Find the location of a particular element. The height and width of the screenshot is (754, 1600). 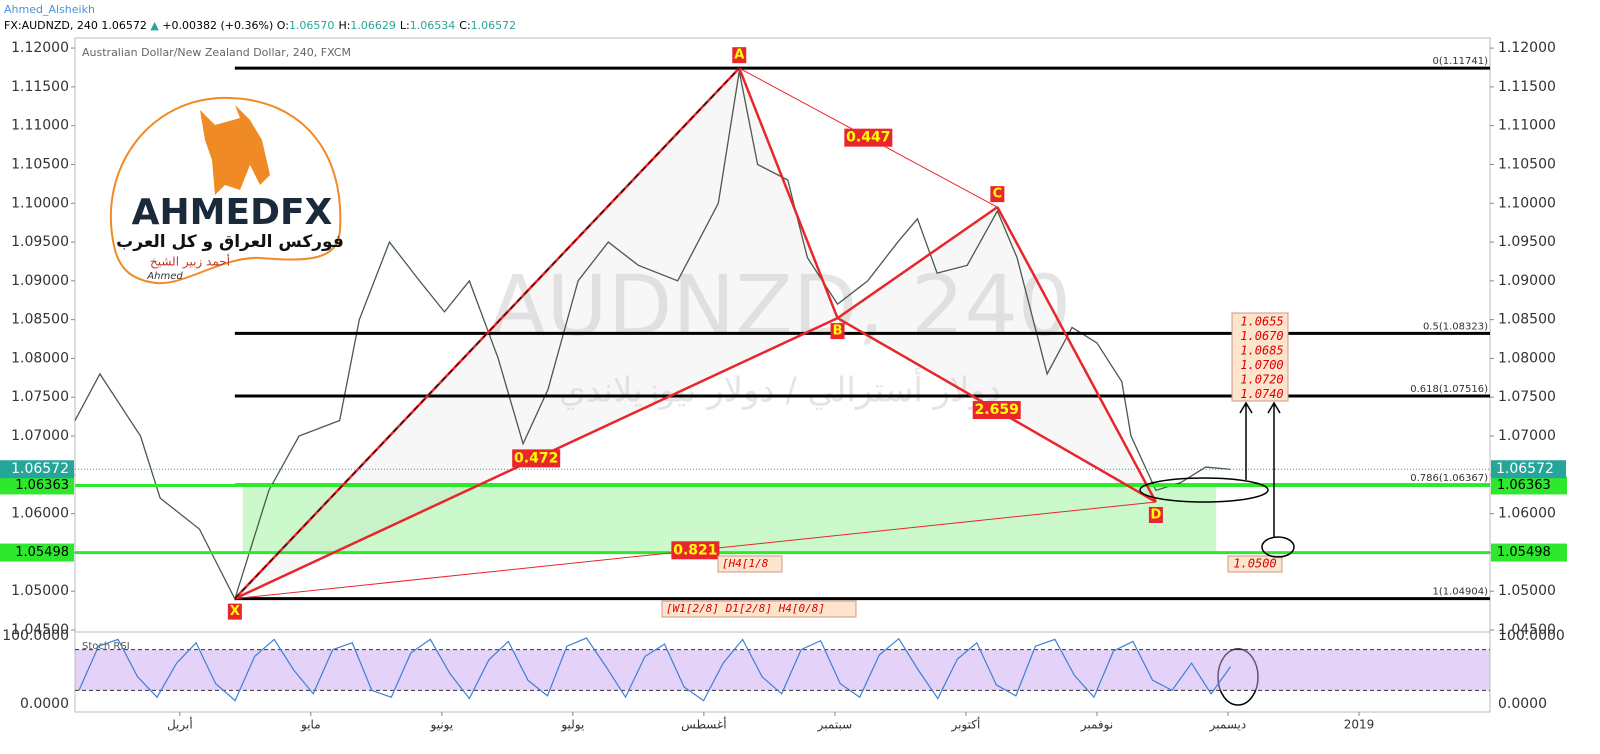

ohlc-value: 1.06534 is located at coordinates (432, 25).